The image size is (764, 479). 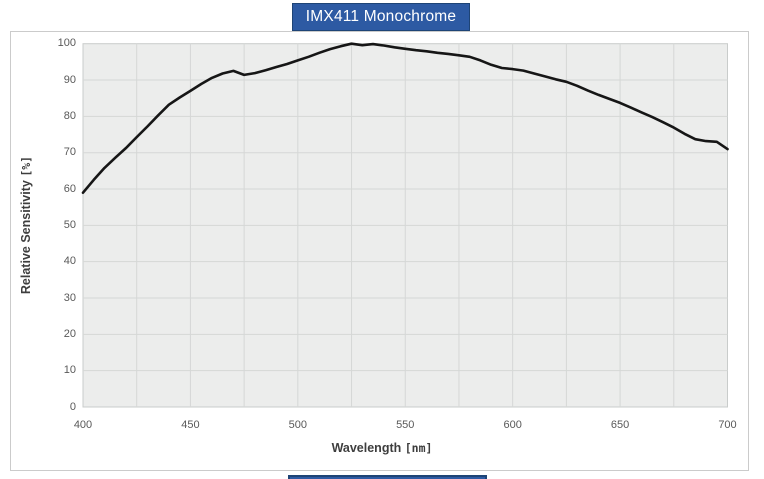 What do you see at coordinates (190, 425) in the screenshot?
I see `x-tick-label: 450` at bounding box center [190, 425].